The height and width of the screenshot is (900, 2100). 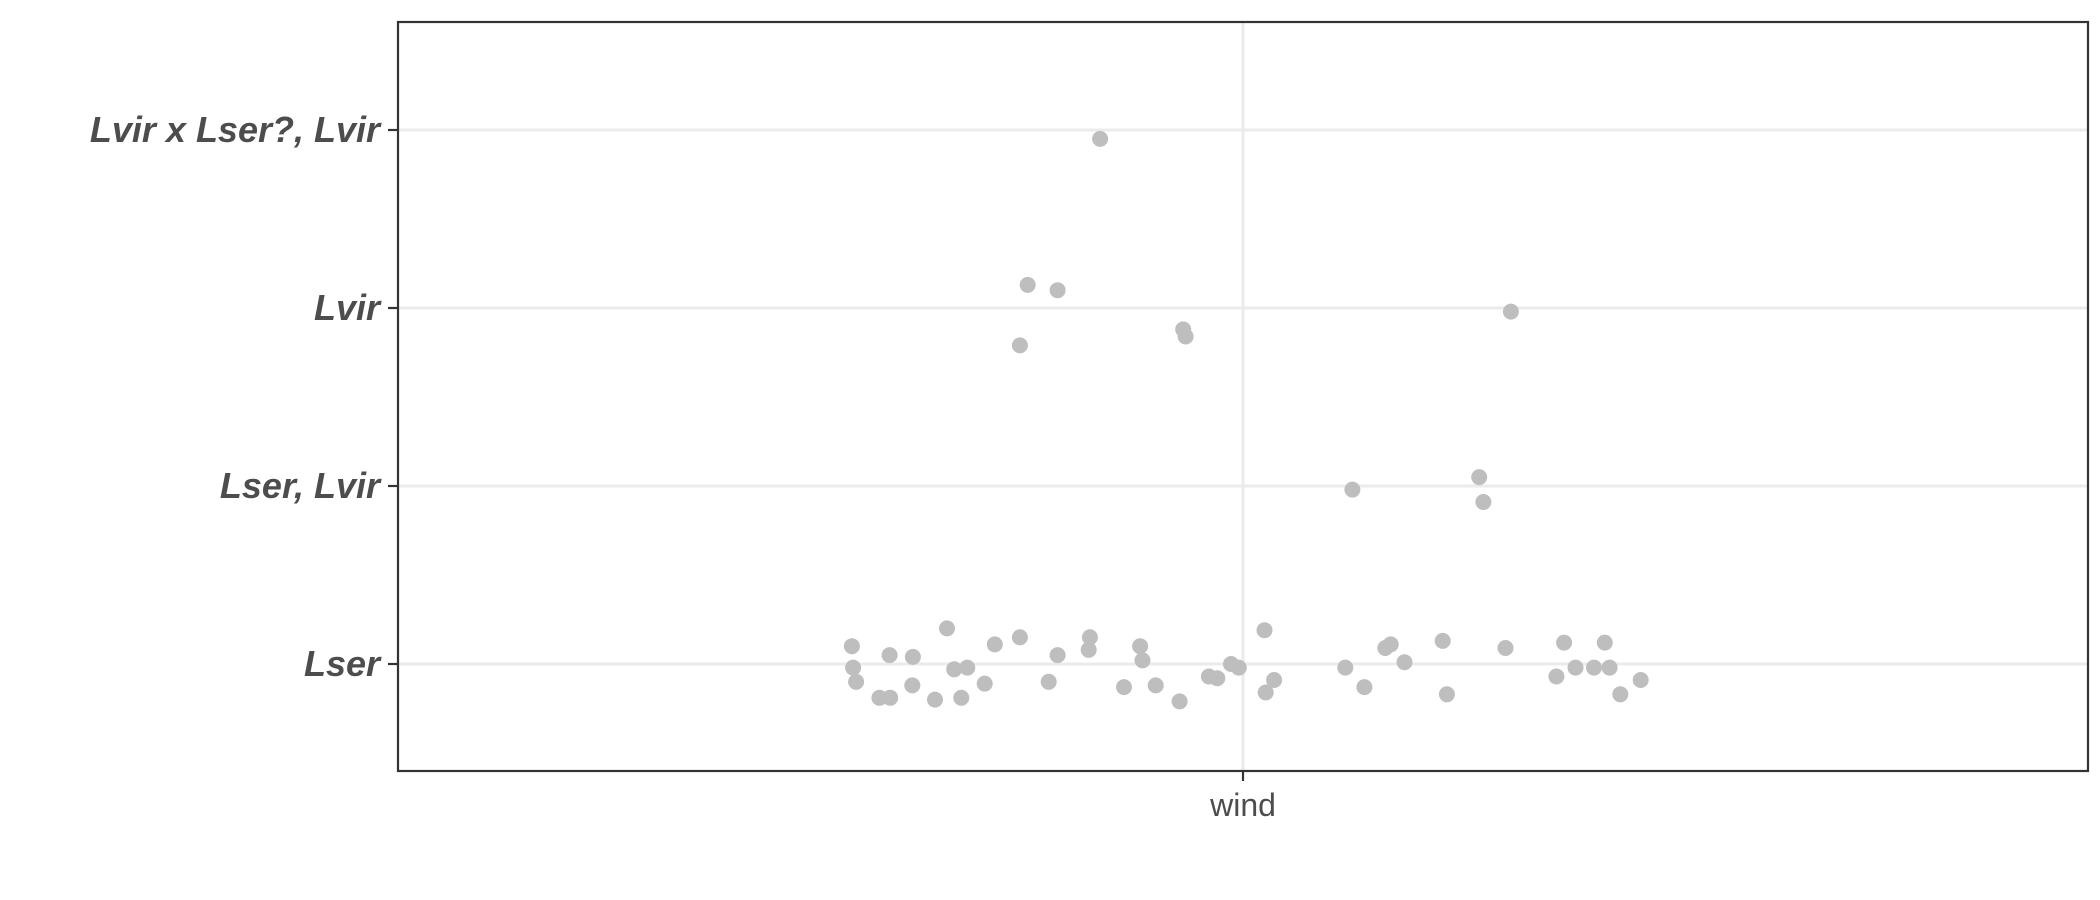 I want to click on y-tick-label-3: Lvir x Lser?, Lvir, so click(x=236, y=129).